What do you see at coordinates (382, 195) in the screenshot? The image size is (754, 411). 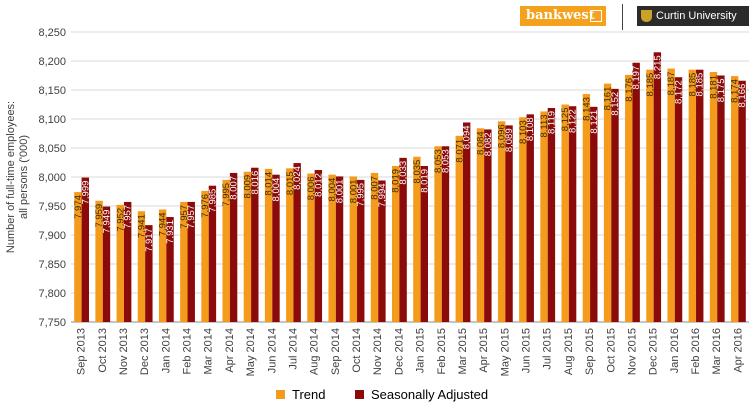 I see `data-label-seasonally-adjusted: 7,994` at bounding box center [382, 195].